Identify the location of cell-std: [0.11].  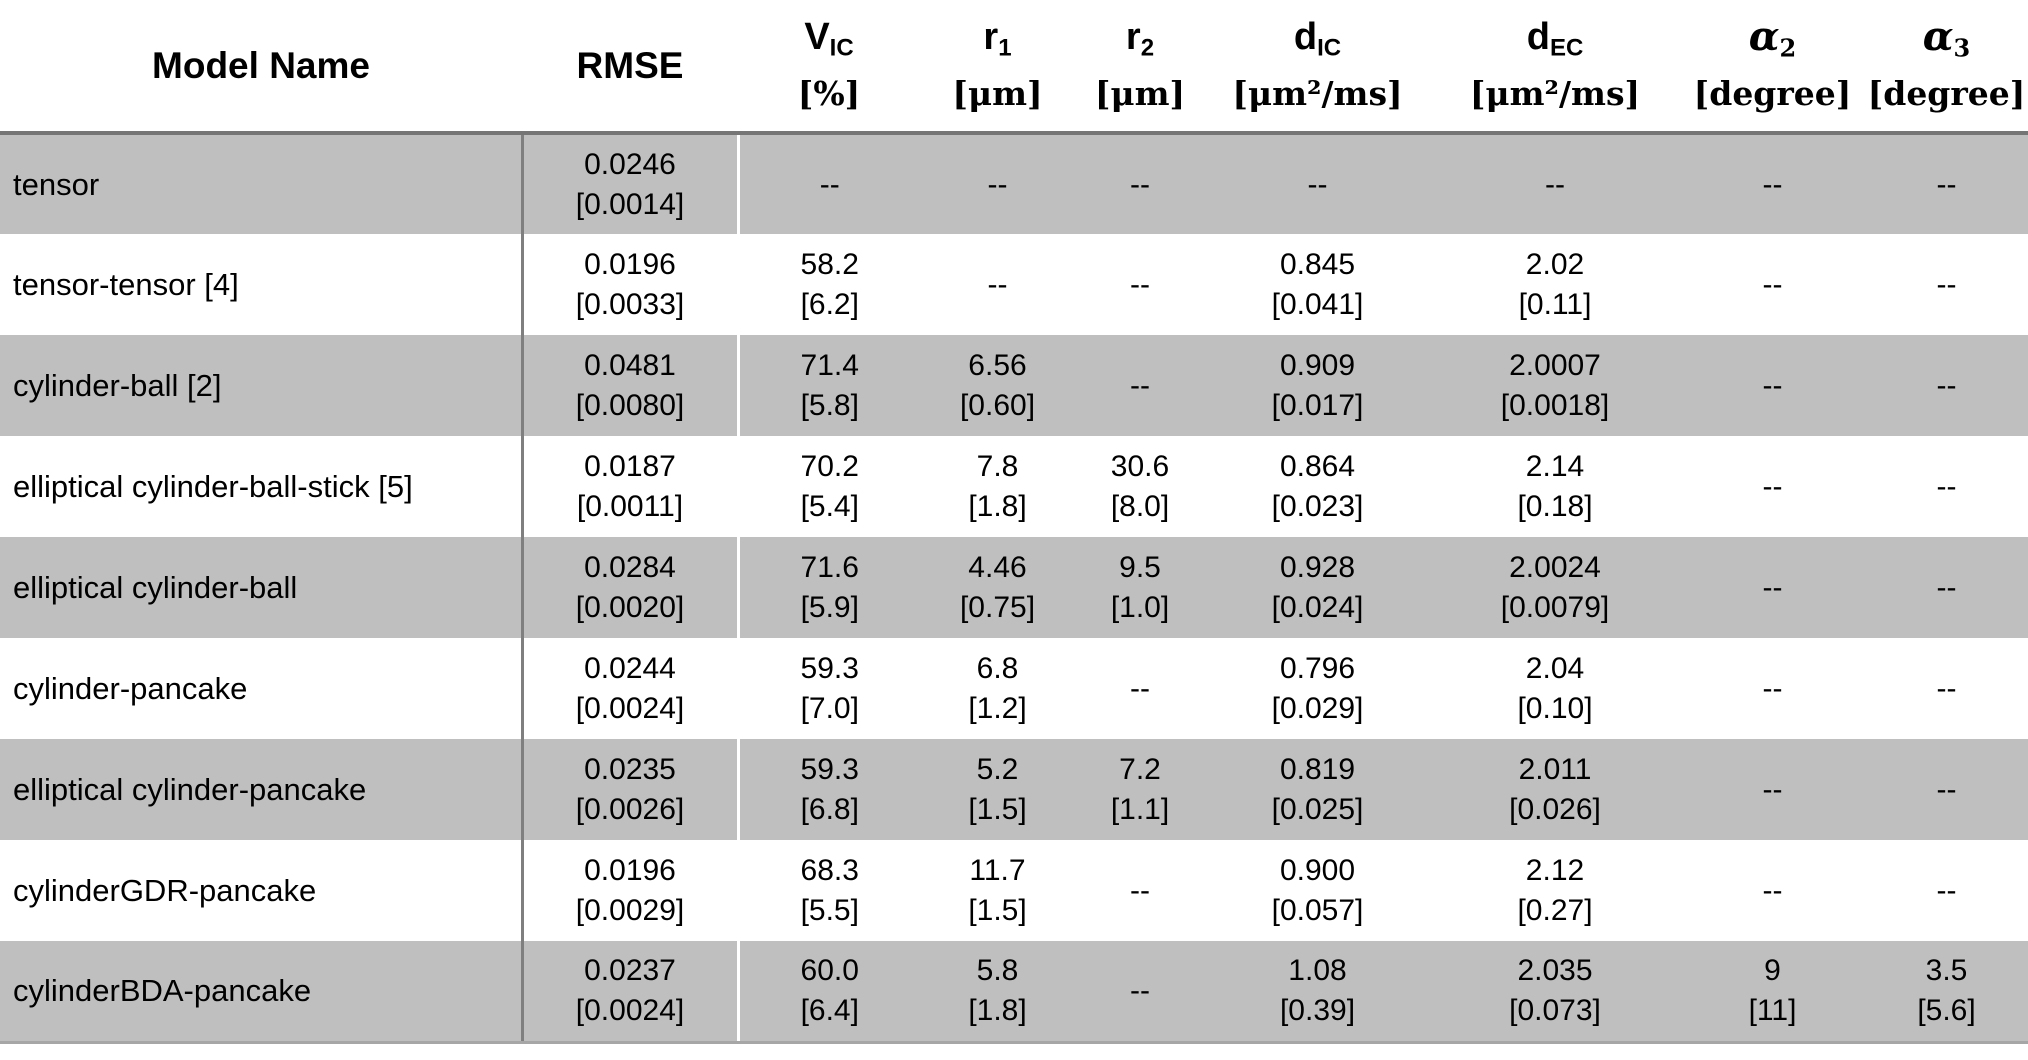
(1555, 304).